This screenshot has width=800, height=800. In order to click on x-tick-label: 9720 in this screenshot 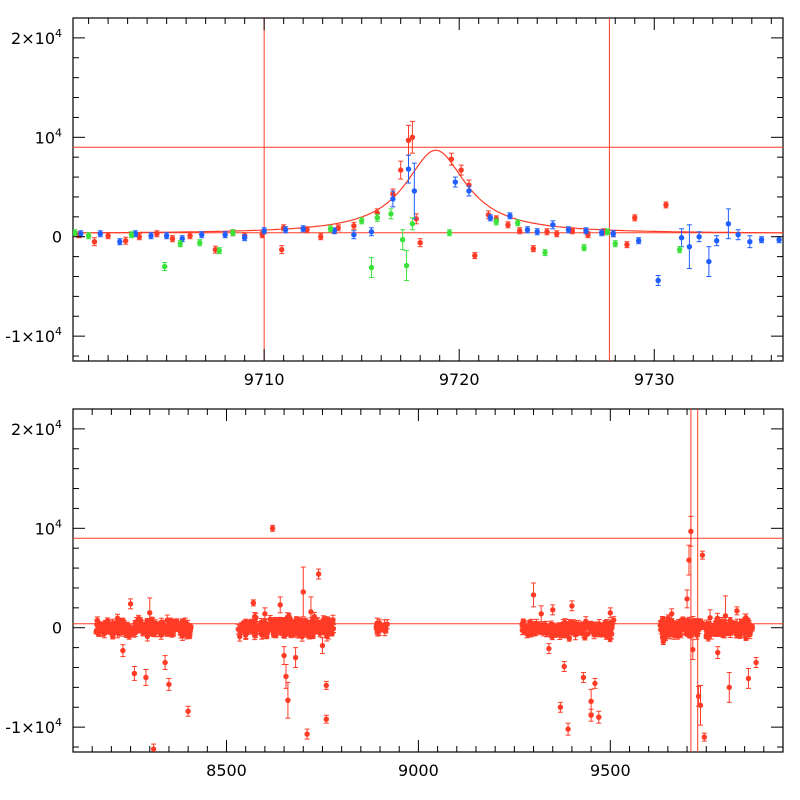, I will do `click(459, 379)`.